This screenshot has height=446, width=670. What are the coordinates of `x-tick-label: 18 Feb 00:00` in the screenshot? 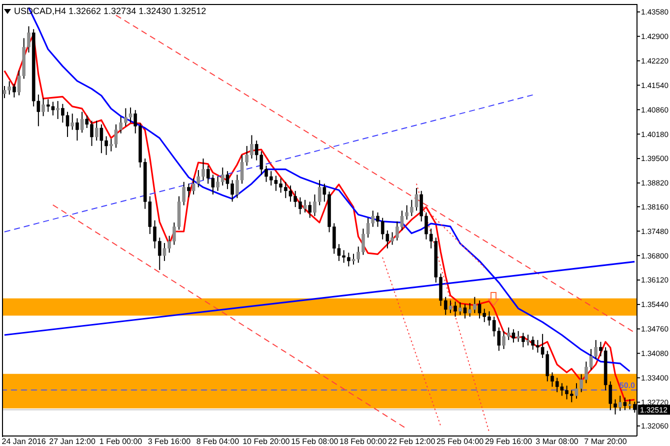 It's located at (364, 441).